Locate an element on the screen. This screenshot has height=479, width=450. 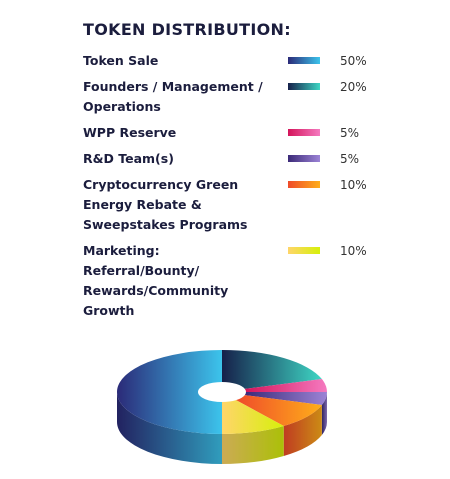
legend-item: Founders / Management / Operations 20% is located at coordinates (233, 97).